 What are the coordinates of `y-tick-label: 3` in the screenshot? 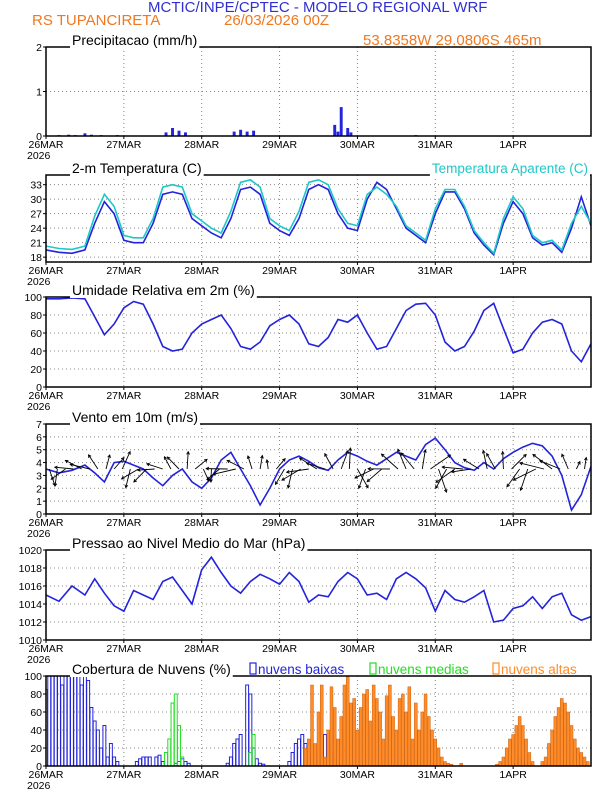 It's located at (39, 476).